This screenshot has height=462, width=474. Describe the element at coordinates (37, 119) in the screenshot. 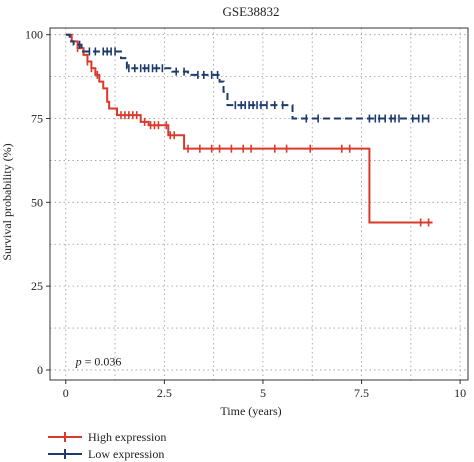

I see `y-tick-label: 75` at that location.